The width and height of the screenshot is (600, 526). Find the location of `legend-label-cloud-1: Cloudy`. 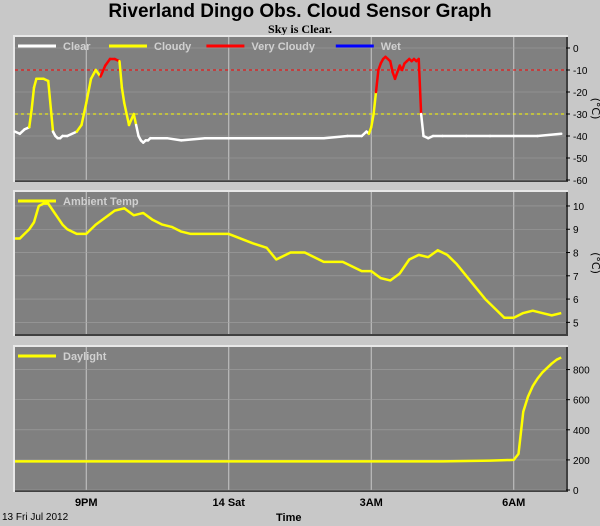

legend-label-cloud-1: Cloudy is located at coordinates (173, 47).